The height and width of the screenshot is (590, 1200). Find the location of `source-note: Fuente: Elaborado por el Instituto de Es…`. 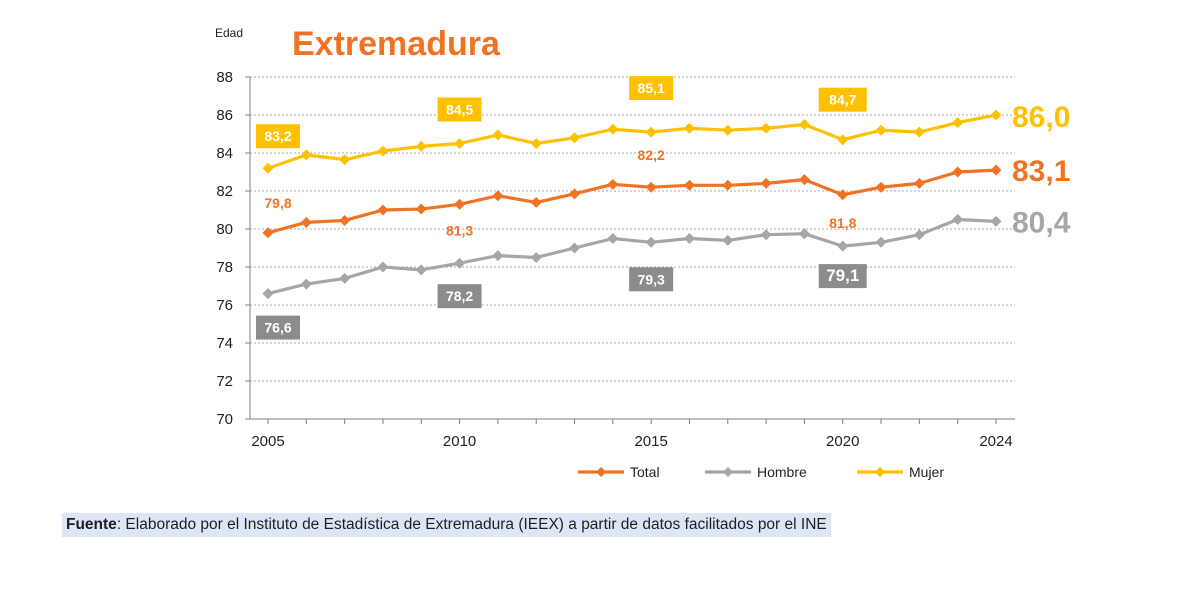

source-note: Fuente: Elaborado por el Instituto de Es… is located at coordinates (446, 525).